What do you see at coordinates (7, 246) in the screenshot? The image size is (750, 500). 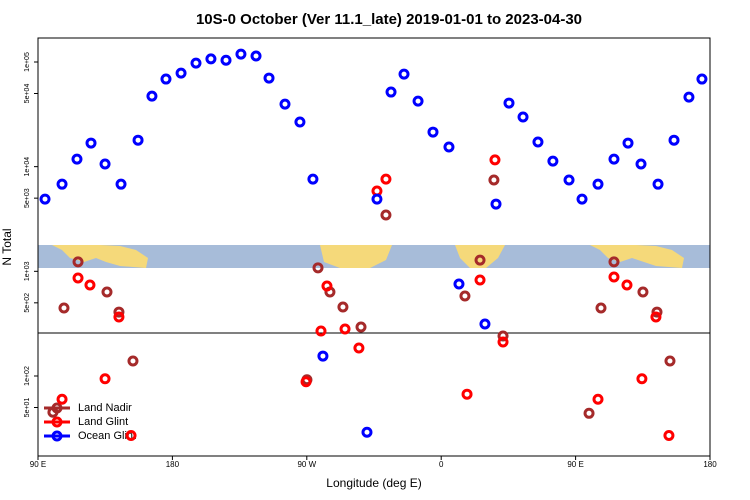 I see `y-axis-label: N Total` at bounding box center [7, 246].